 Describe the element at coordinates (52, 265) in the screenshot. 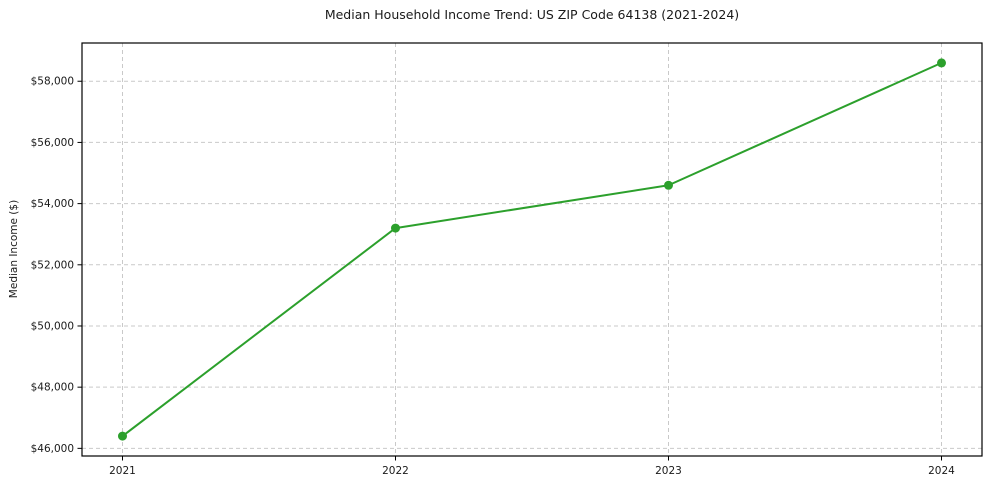

I see `y-tick-label: $52,000` at that location.